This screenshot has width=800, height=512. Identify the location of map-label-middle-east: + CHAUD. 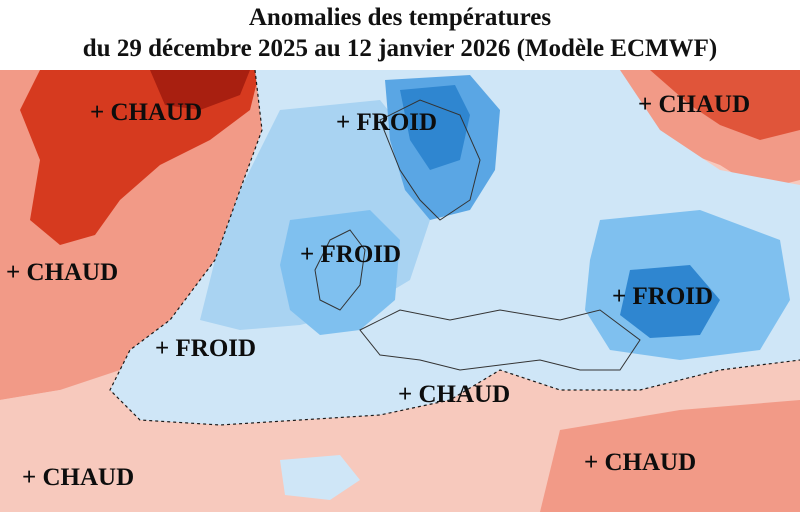
(640, 462).